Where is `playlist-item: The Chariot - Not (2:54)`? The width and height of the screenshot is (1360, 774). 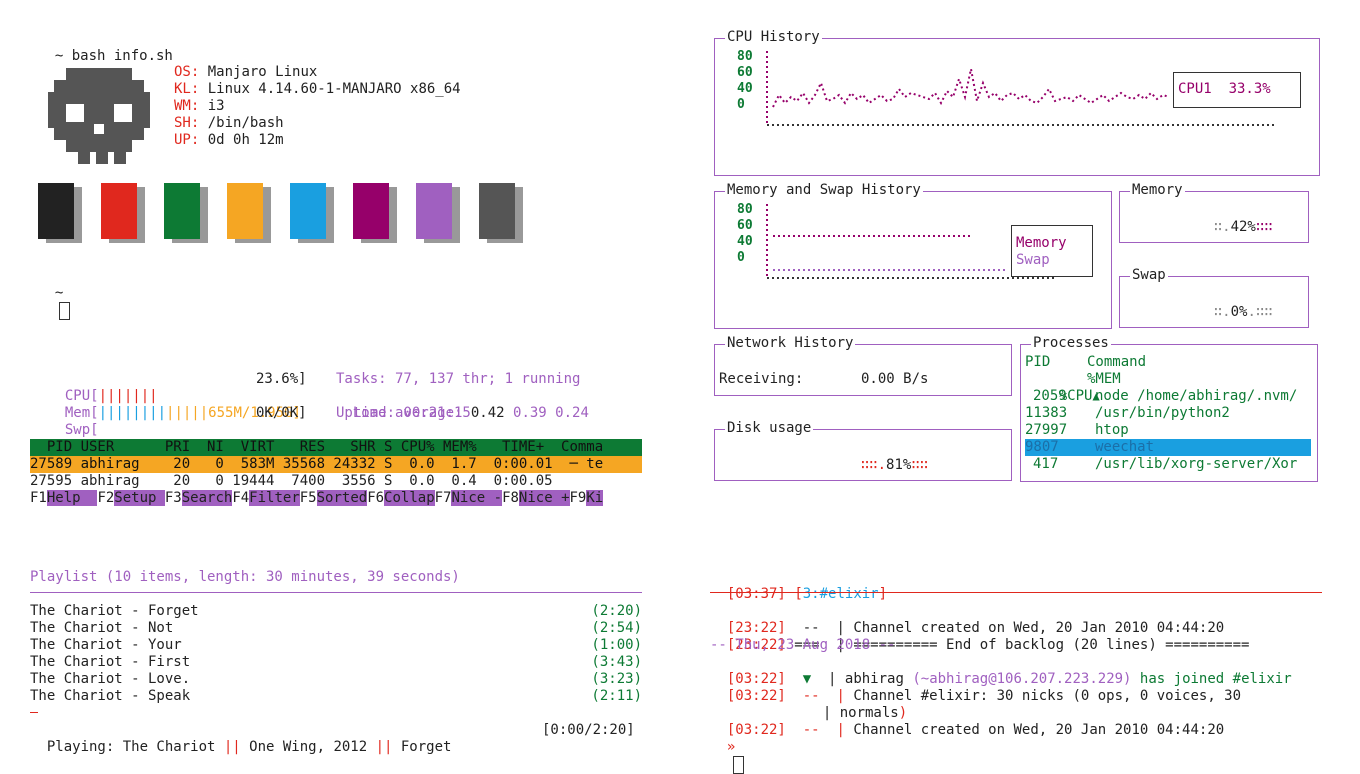
playlist-item: The Chariot - Not (2:54) is located at coordinates (336, 628).